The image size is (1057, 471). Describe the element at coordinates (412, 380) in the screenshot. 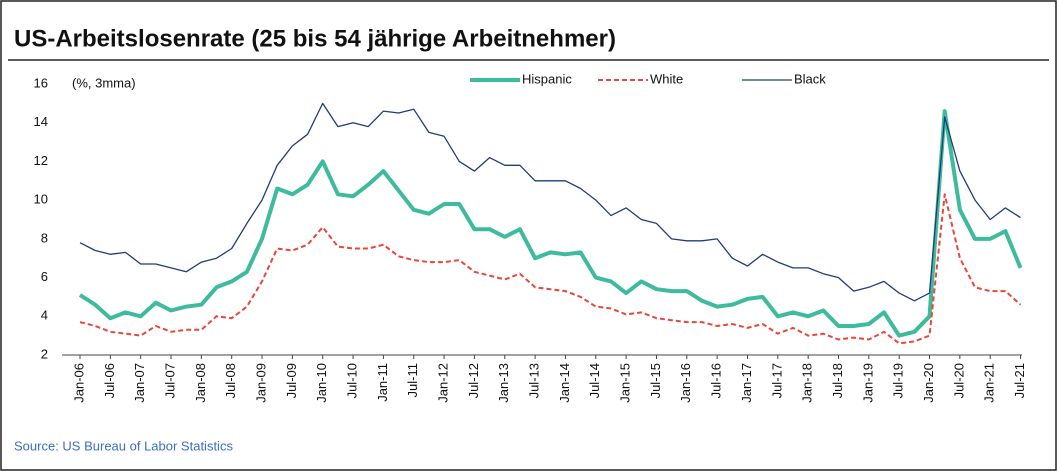

I see `x-tick-label: Jul-11` at that location.